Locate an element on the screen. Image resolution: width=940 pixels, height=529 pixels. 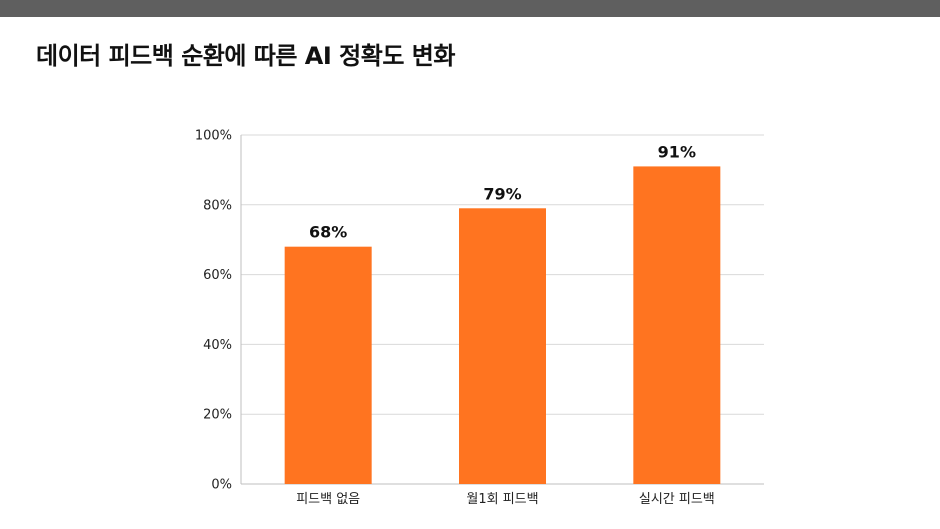
slide-title: 데이터 피드백 순환에 따른 AI 정확도 변화 is located at coordinates (245, 56).